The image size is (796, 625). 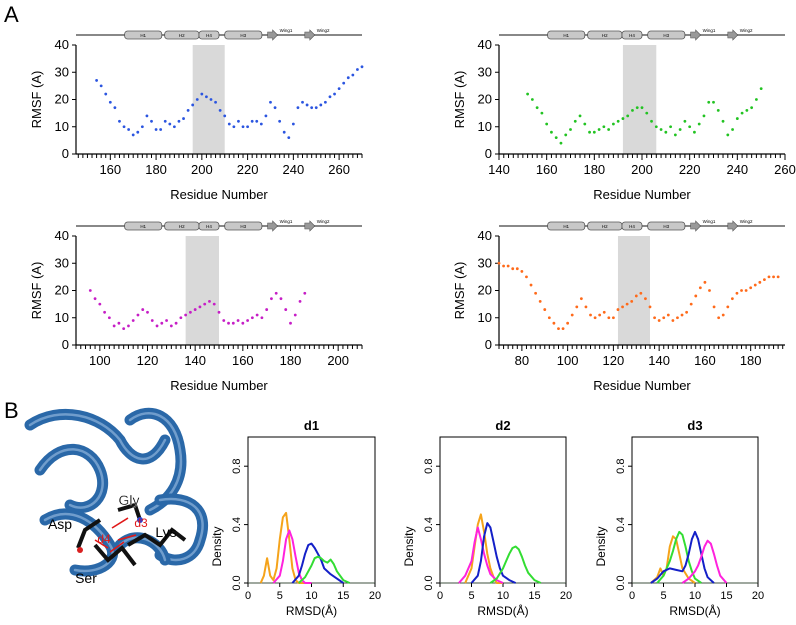 What do you see at coordinates (659, 360) in the screenshot?
I see `x-tick-label: 140` at bounding box center [659, 360].